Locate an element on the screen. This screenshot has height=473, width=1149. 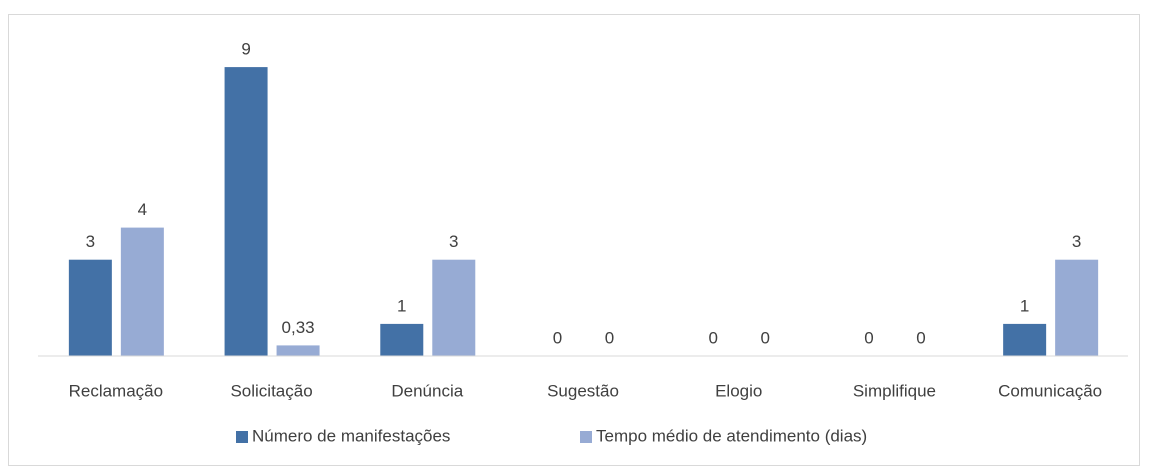
data-label: 4 is located at coordinates (142, 209).